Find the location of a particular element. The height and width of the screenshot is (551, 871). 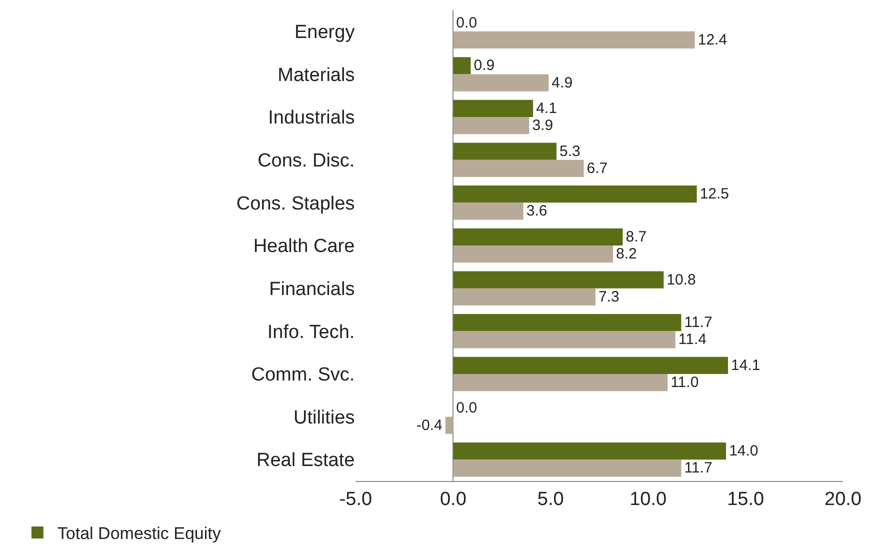

y-tick-label: Materials is located at coordinates (316, 75).